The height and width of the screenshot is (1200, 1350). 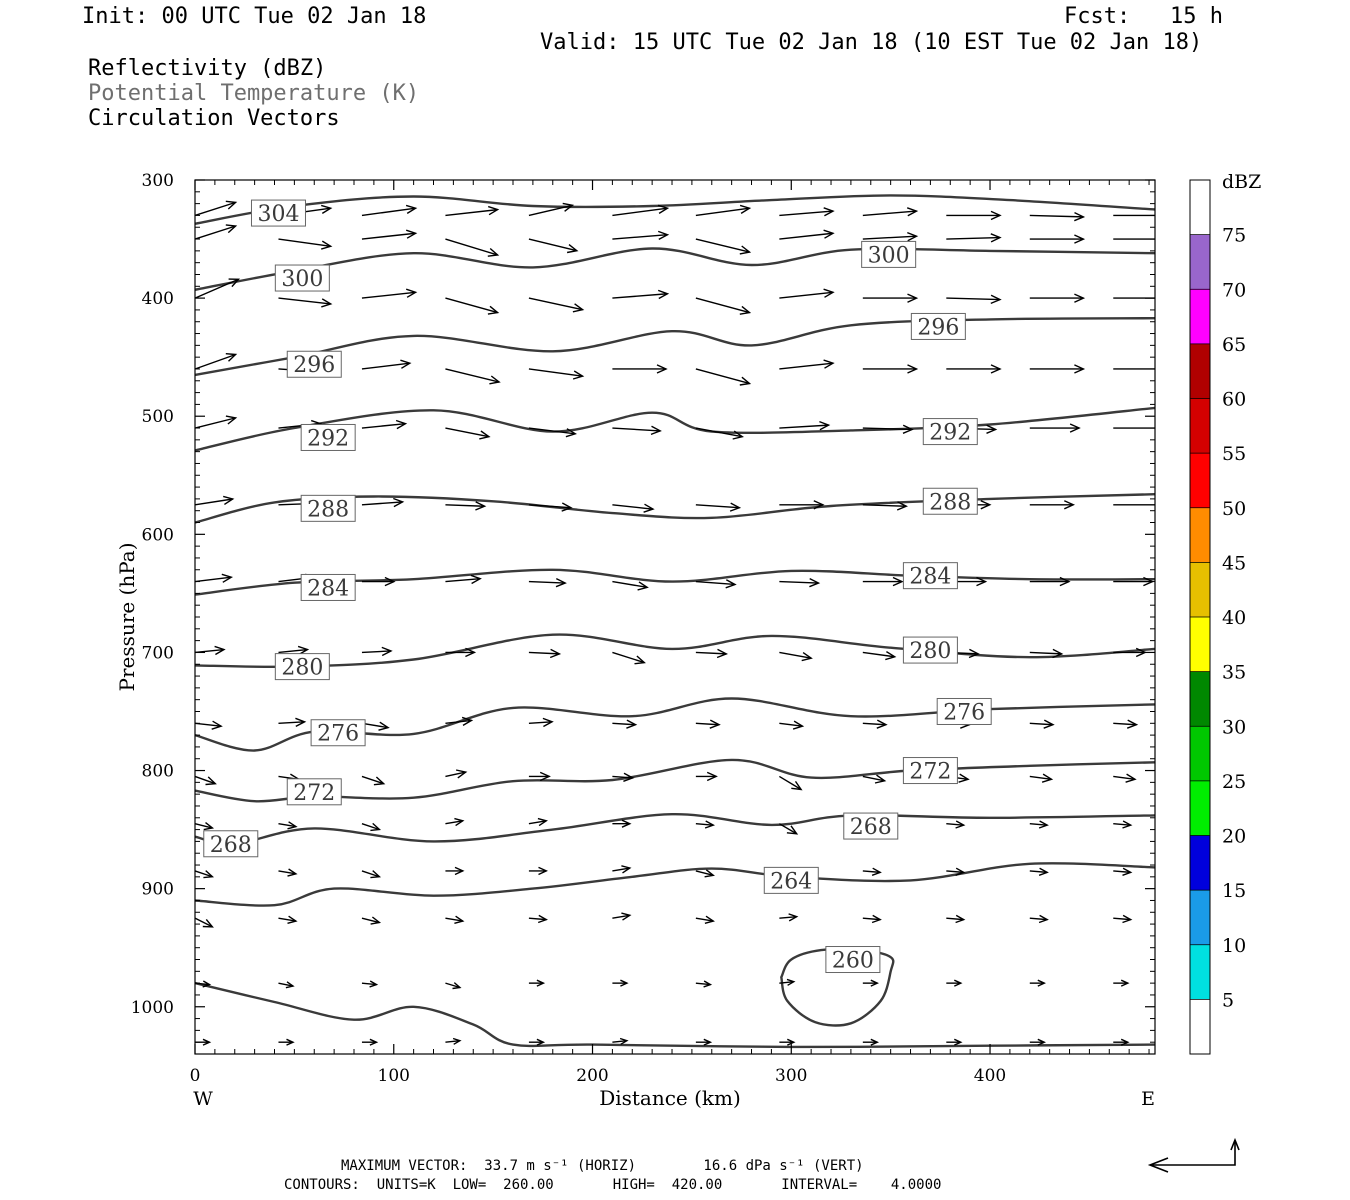 What do you see at coordinates (791, 1076) in the screenshot?
I see `x-tick-label: 300` at bounding box center [791, 1076].